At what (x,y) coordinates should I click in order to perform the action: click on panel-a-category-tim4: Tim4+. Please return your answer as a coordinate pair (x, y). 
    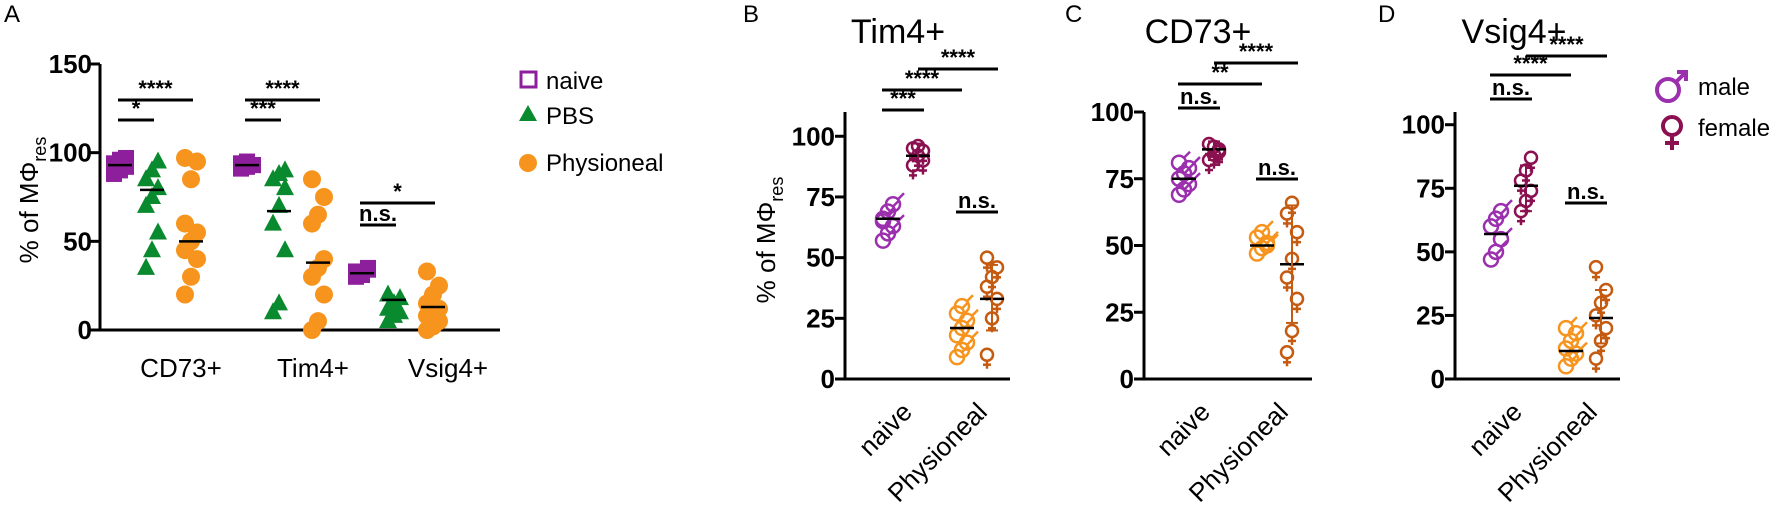
    Looking at the image, I should click on (313, 368).